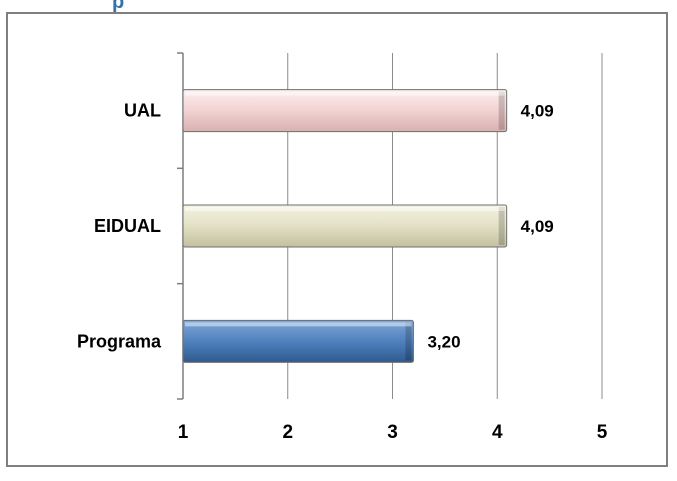 This screenshot has width=677, height=481. I want to click on x-tick-label-4: 4, so click(497, 432).